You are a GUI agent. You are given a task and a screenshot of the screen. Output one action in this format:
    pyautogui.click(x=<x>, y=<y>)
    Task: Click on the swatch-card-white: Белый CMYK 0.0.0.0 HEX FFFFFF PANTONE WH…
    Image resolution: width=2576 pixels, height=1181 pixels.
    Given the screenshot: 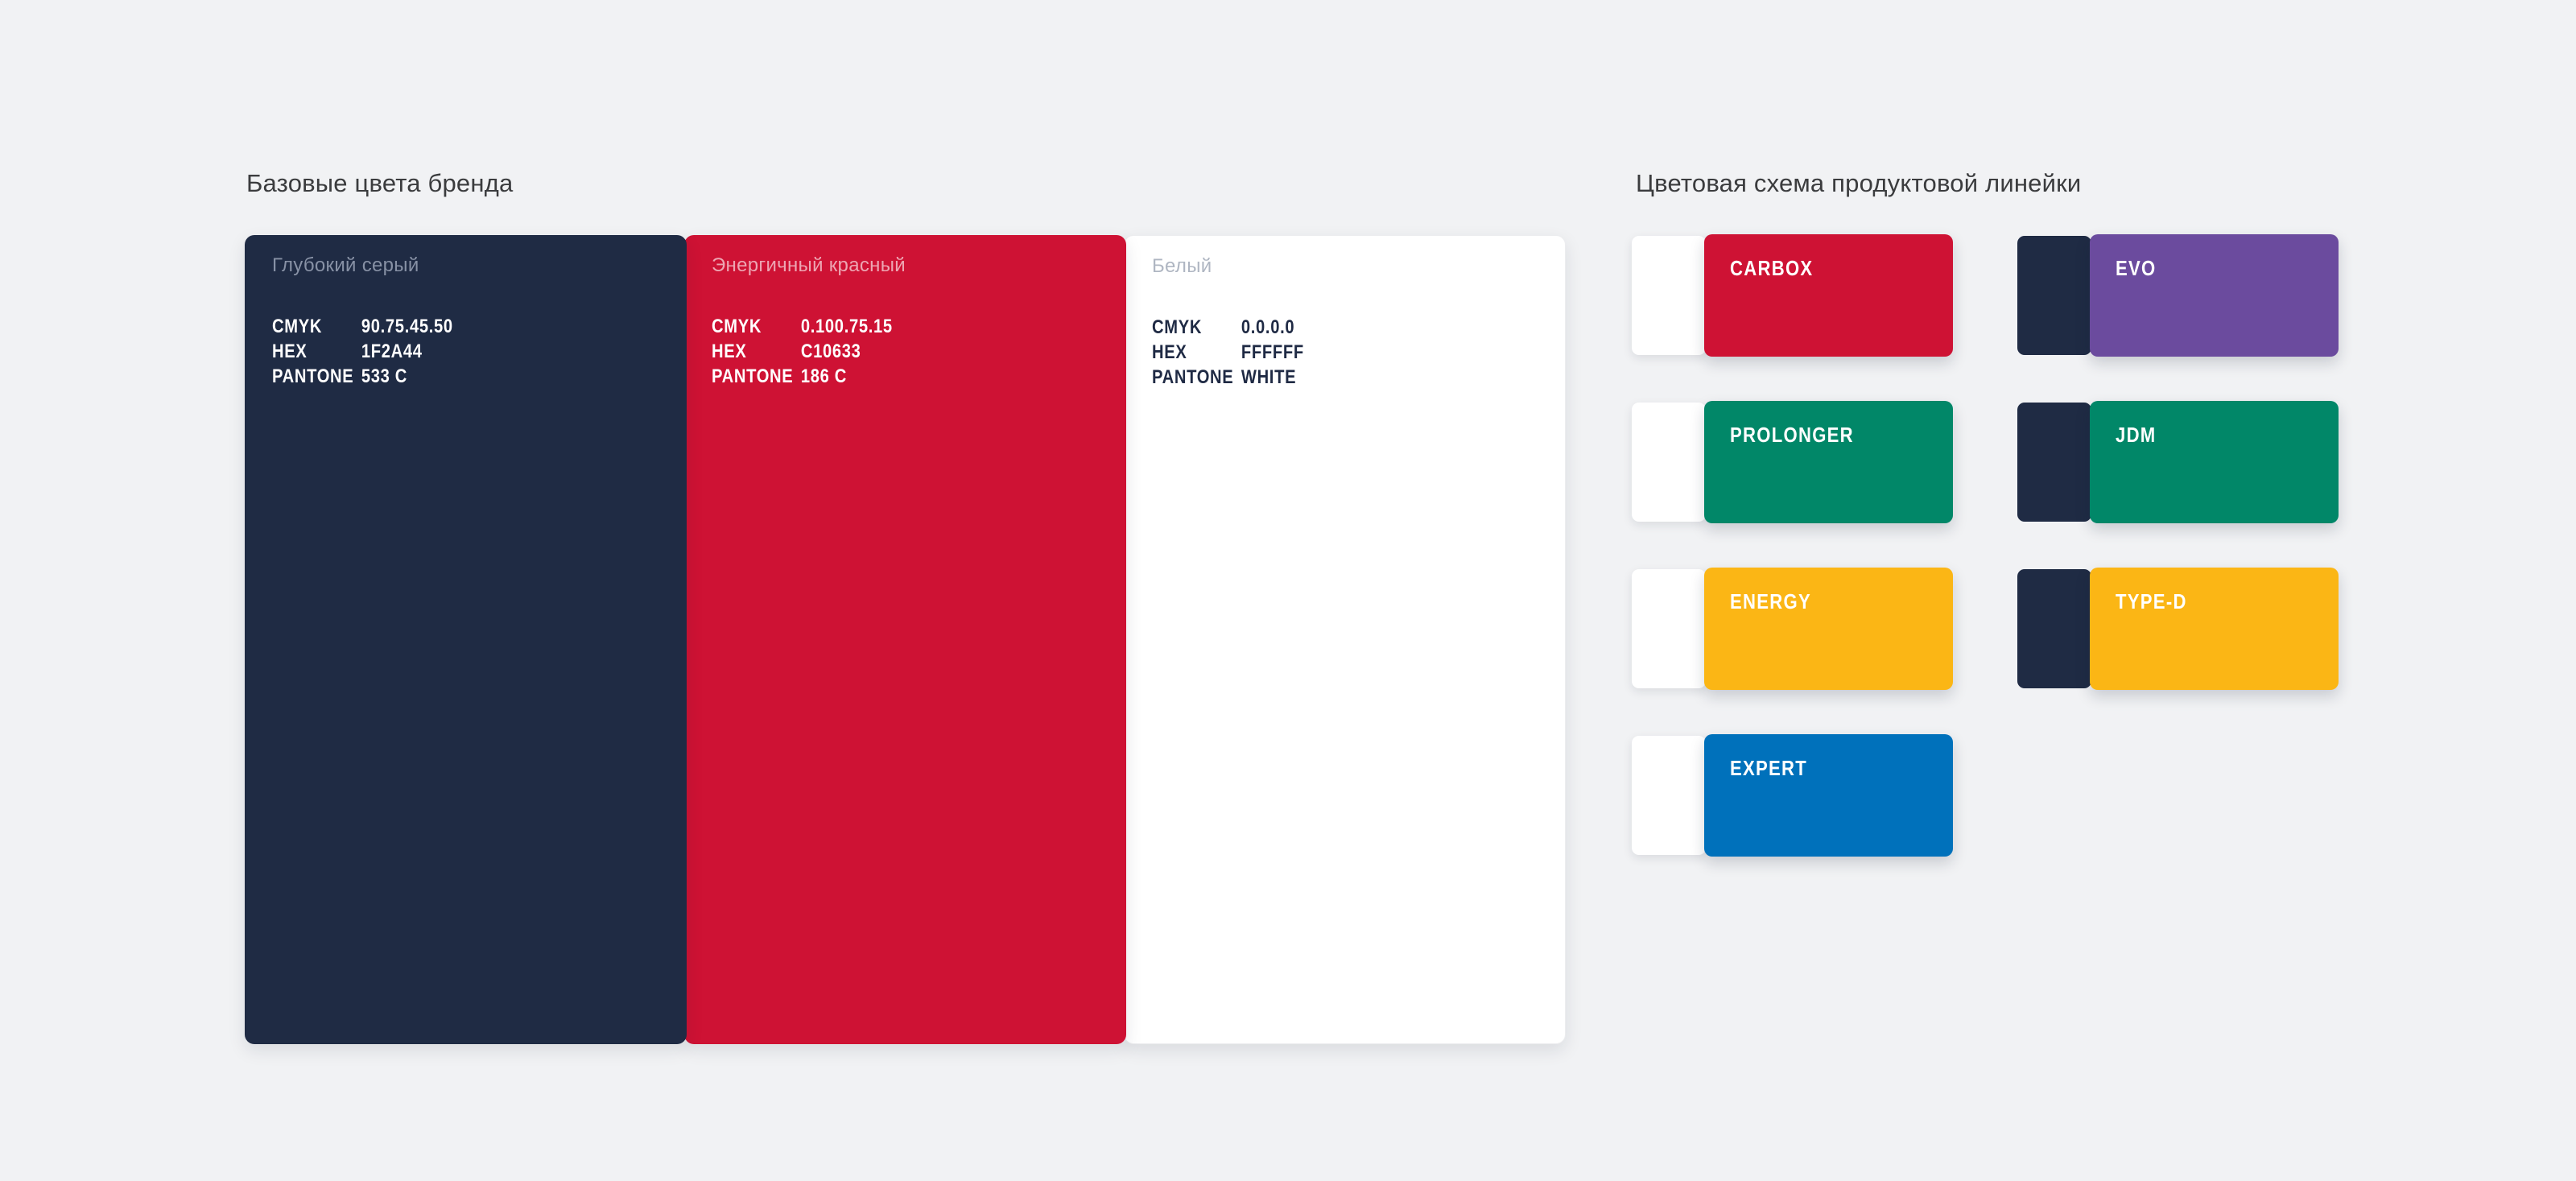 What is the action you would take?
    pyautogui.click(x=1345, y=639)
    